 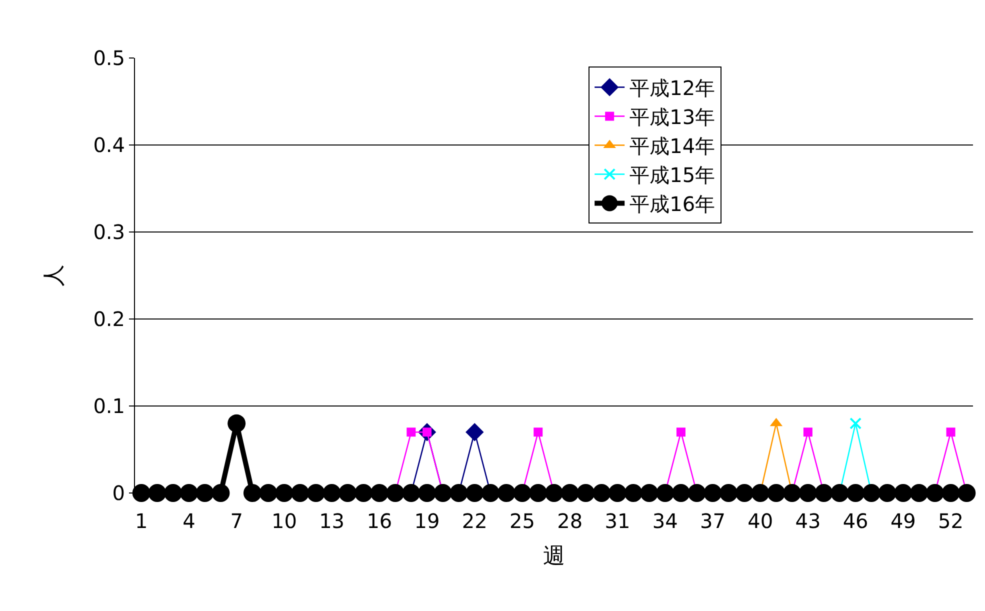 I want to click on legend-label: 平成16年, so click(x=673, y=204).